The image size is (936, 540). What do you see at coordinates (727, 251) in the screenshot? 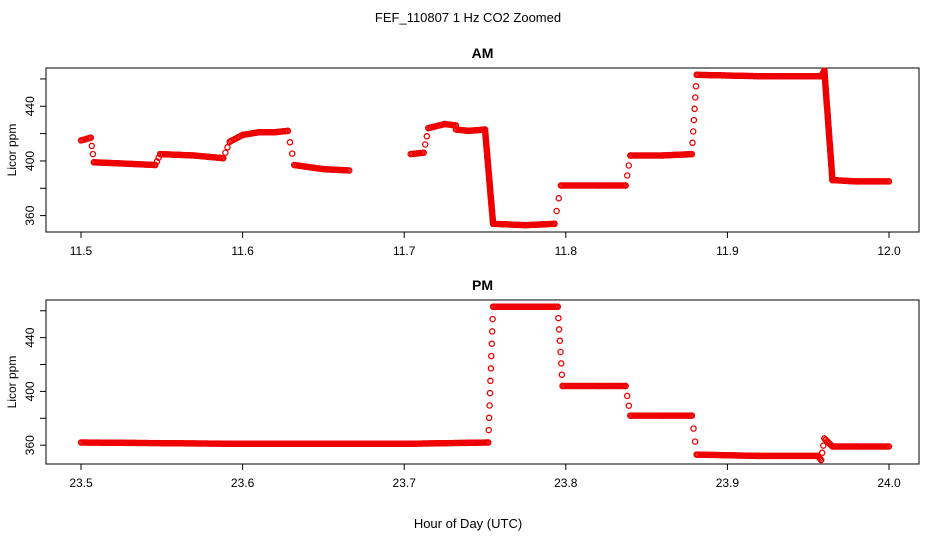
I see `x-tick-label: 11.9` at bounding box center [727, 251].